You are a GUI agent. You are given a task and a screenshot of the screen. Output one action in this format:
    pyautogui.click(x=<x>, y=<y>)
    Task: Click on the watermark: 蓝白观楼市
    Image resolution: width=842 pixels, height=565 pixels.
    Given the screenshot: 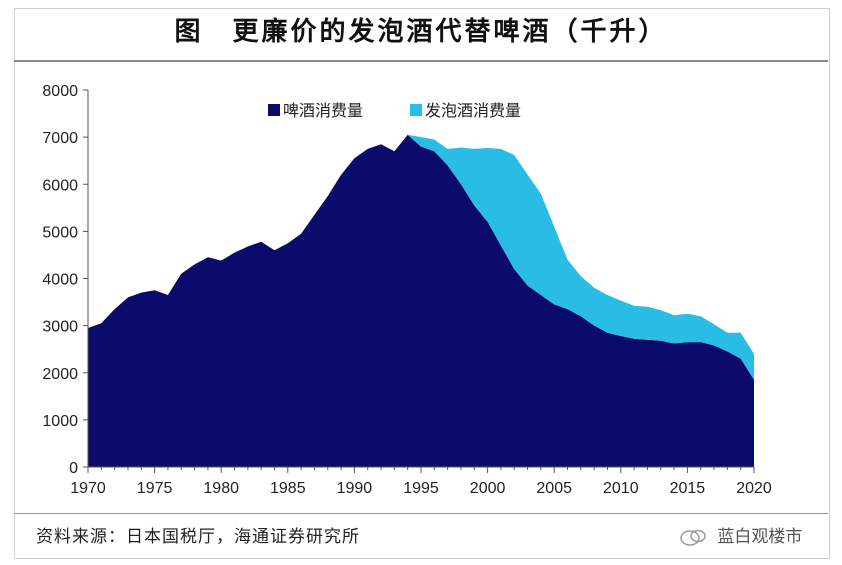 What is the action you would take?
    pyautogui.click(x=741, y=537)
    